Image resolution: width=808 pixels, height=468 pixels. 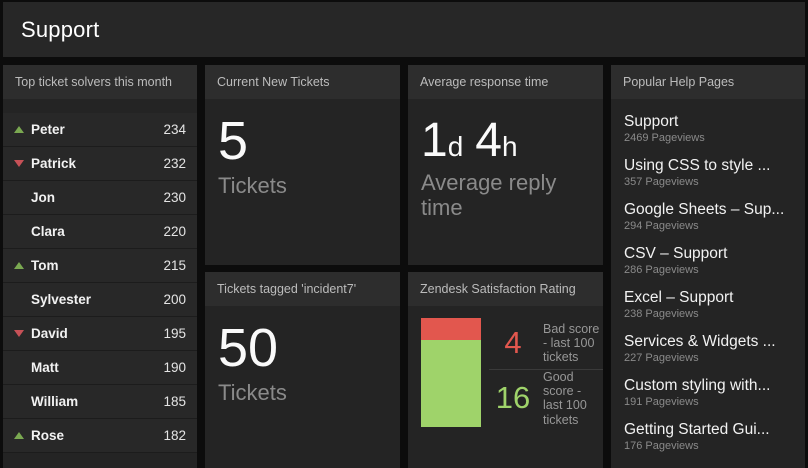 What do you see at coordinates (233, 141) in the screenshot?
I see `new-tickets-value: 5` at bounding box center [233, 141].